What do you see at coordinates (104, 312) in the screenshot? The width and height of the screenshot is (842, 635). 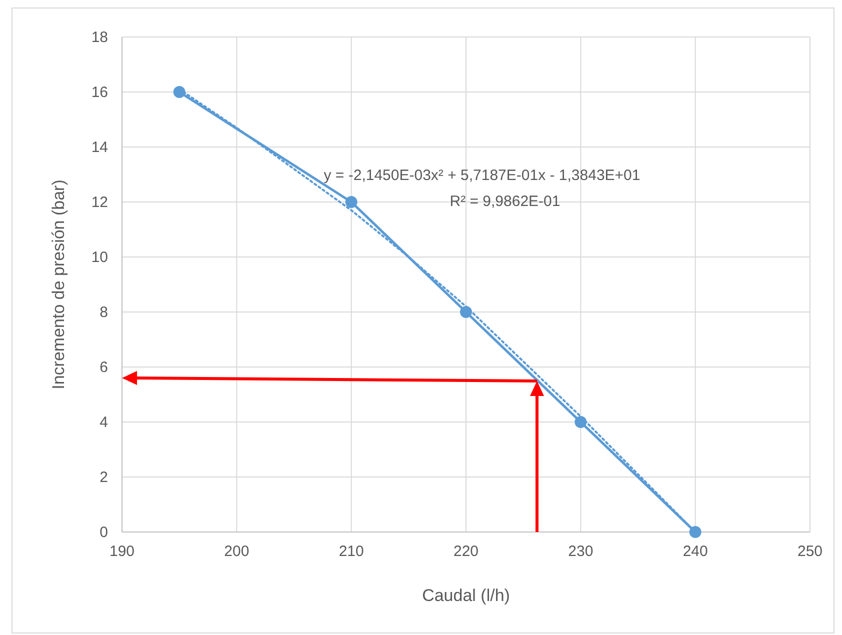 I see `y-tick-label: 8` at bounding box center [104, 312].